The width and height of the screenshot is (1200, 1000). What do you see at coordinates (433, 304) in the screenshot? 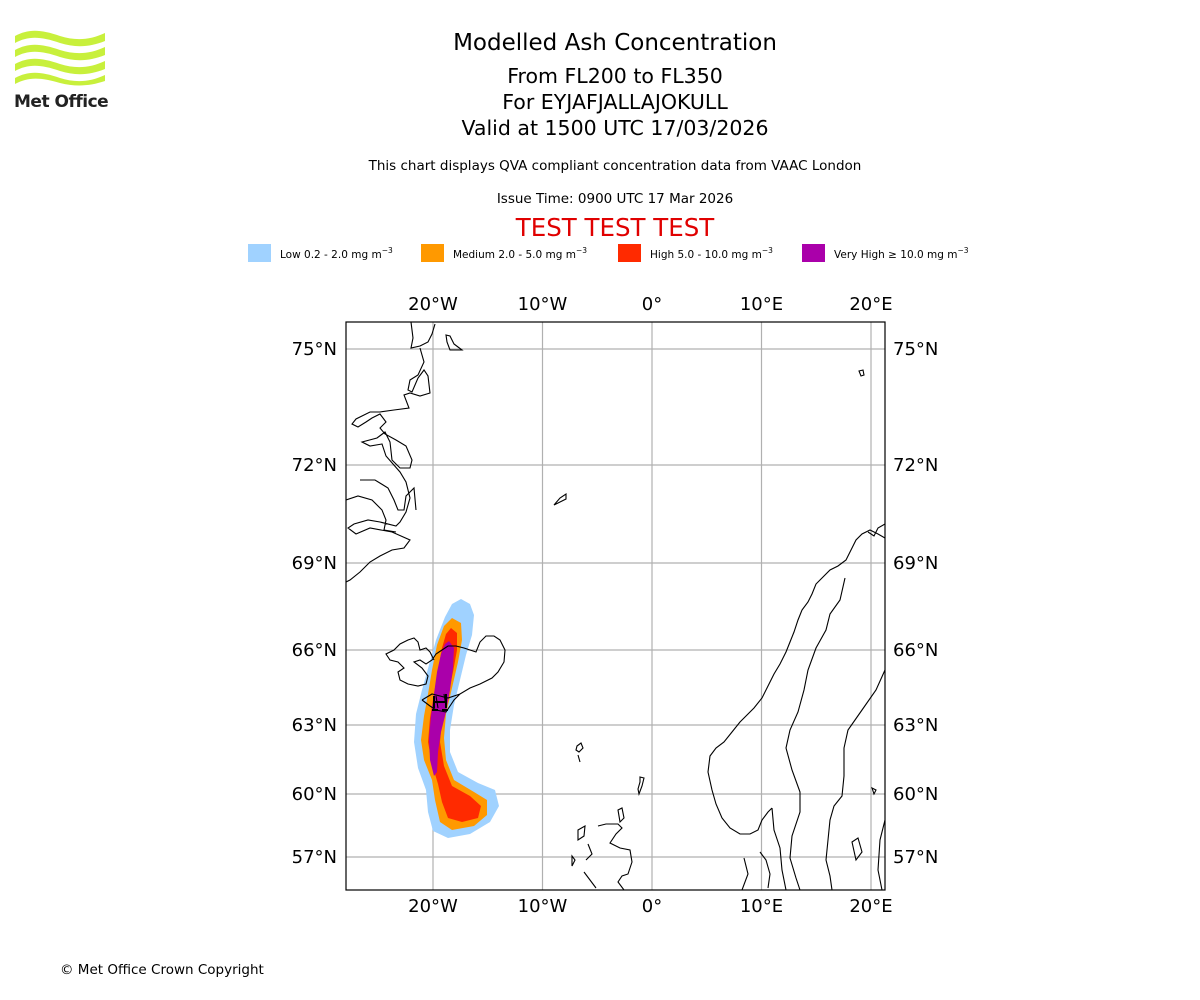
I see `lon-label-top-0: 20°W` at bounding box center [433, 304].